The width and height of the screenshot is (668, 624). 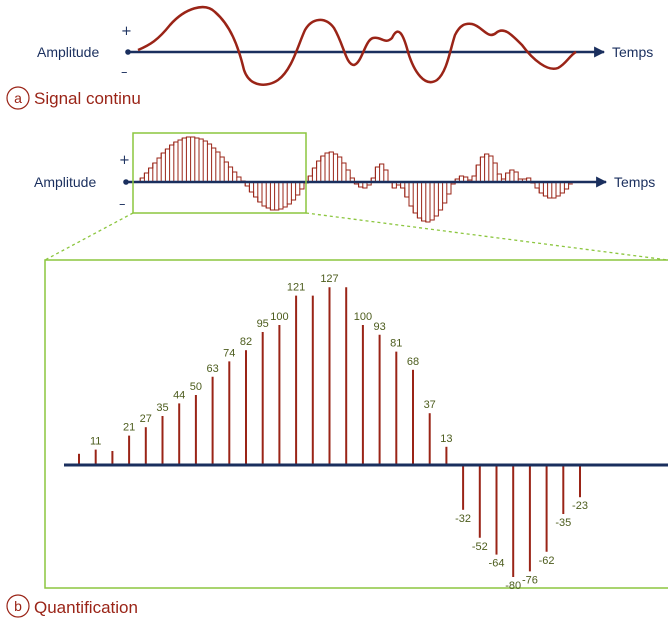 I want to click on quantized-value-label: -62, so click(x=547, y=561).